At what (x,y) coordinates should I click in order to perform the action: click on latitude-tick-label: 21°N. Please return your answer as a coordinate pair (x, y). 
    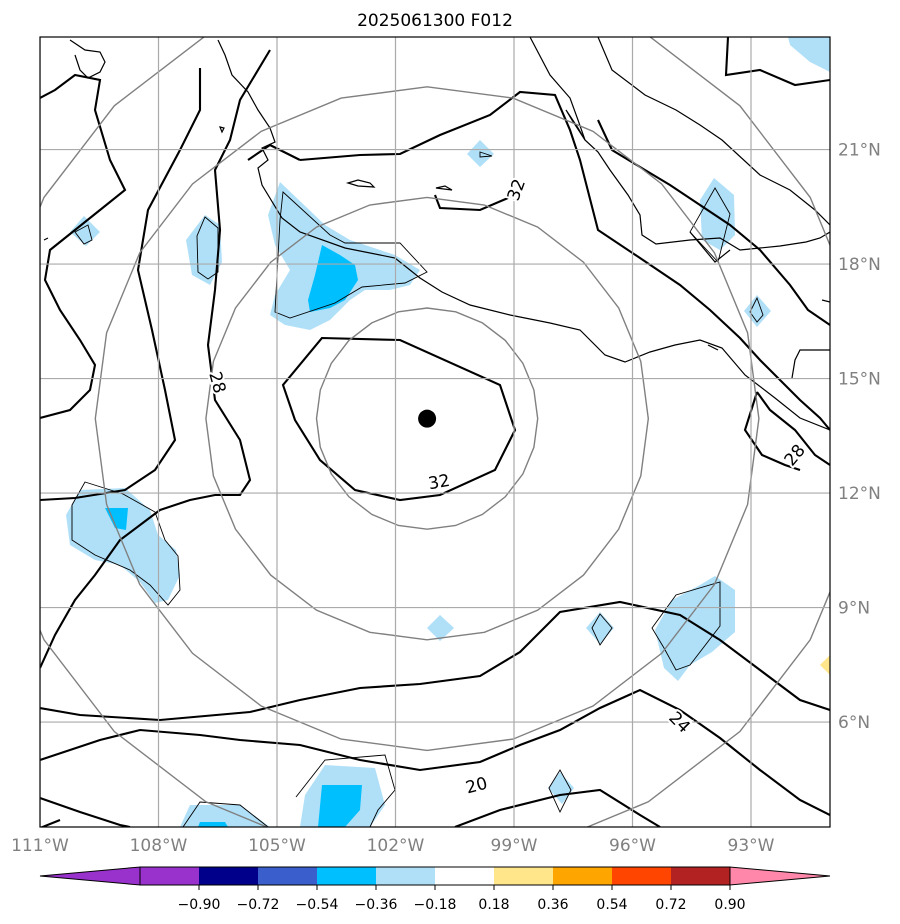
    Looking at the image, I should click on (859, 151).